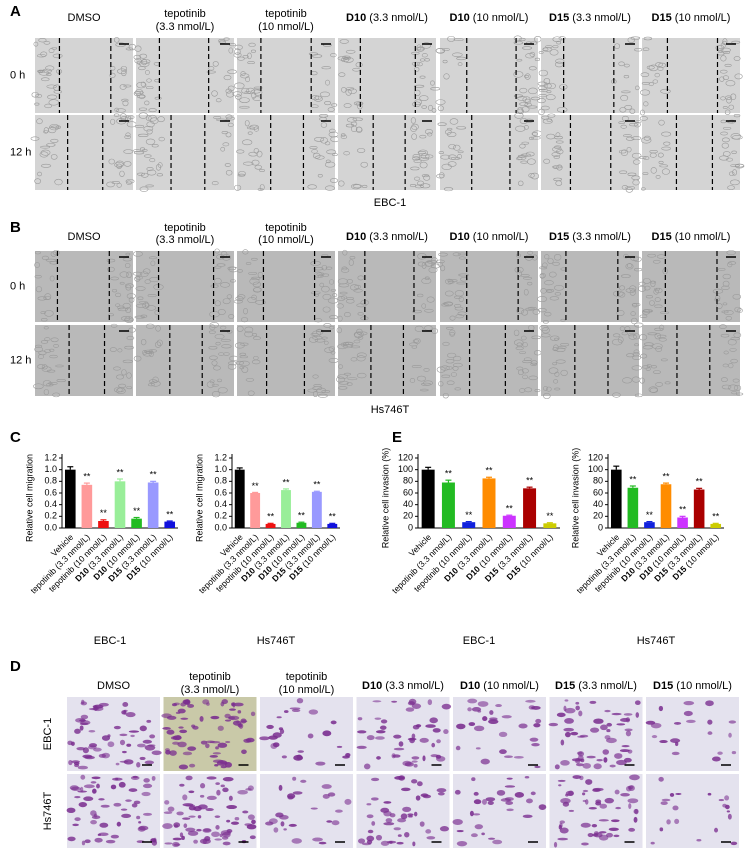  Describe the element at coordinates (550, 525) in the screenshot. I see `bar` at that location.